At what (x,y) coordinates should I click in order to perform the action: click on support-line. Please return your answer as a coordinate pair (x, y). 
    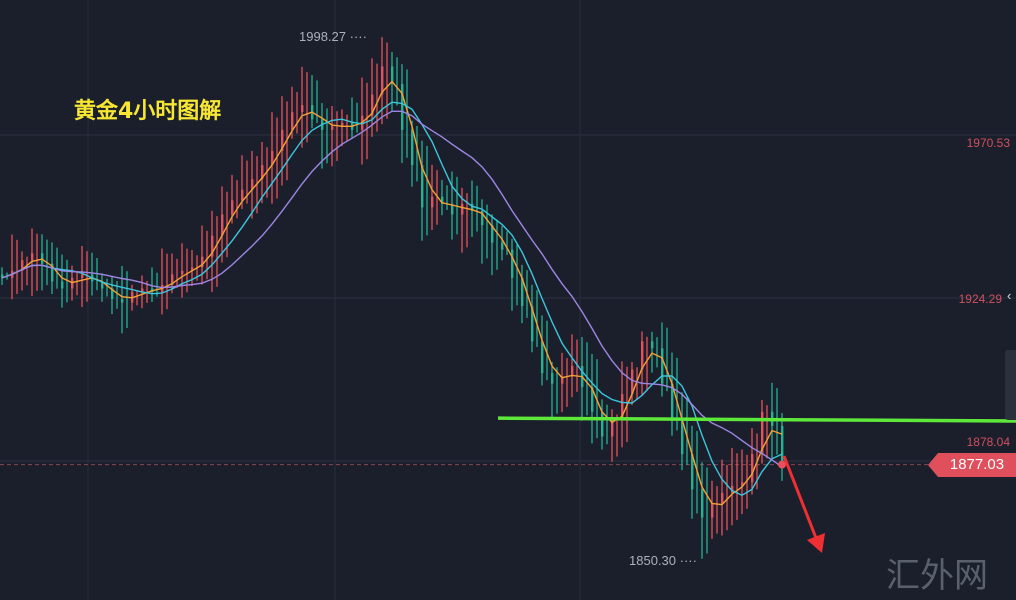
    Looking at the image, I should click on (756, 419).